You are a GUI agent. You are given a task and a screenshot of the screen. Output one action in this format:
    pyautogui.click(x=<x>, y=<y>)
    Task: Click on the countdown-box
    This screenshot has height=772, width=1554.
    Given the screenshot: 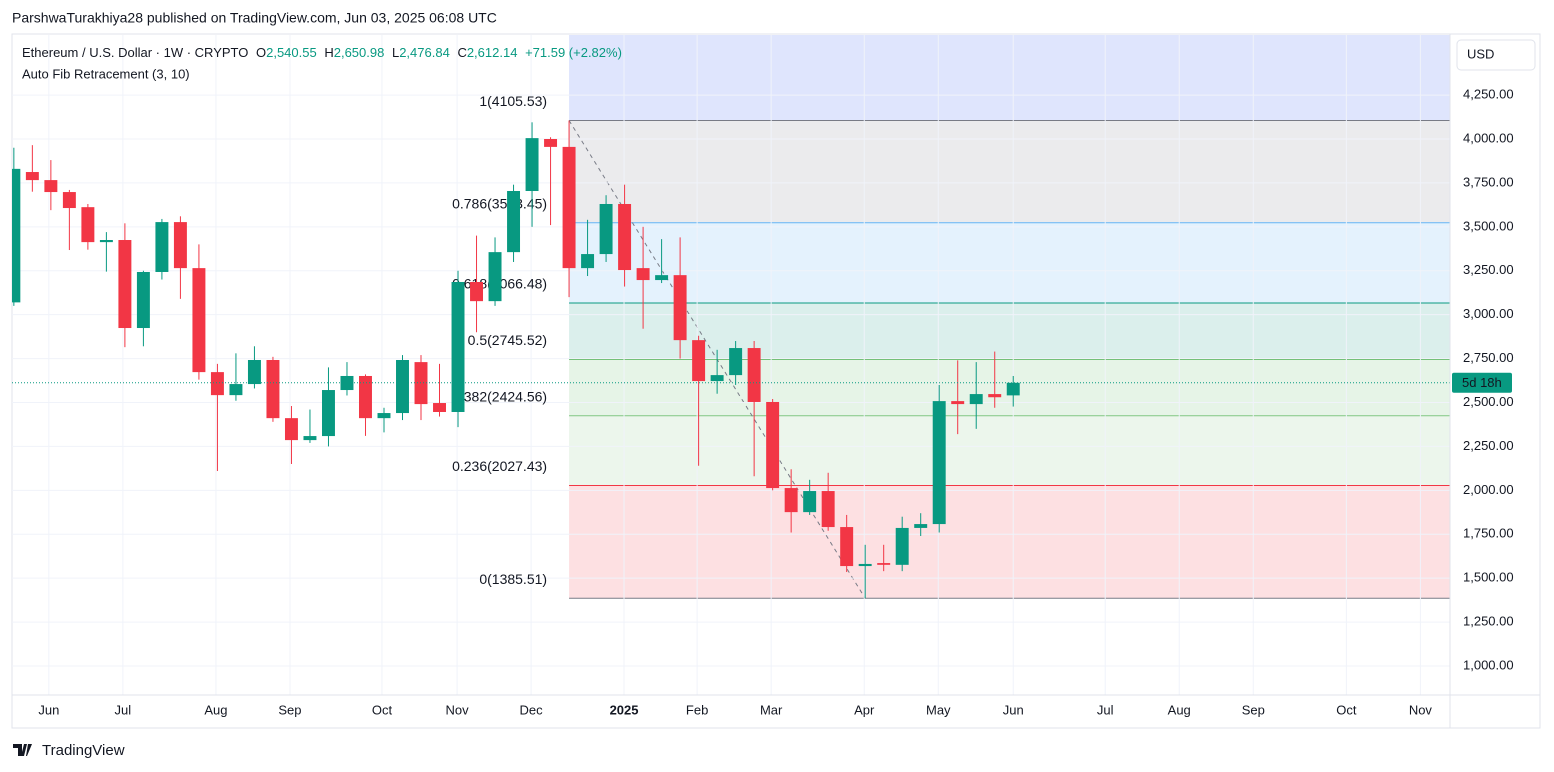 What is the action you would take?
    pyautogui.click(x=1482, y=382)
    